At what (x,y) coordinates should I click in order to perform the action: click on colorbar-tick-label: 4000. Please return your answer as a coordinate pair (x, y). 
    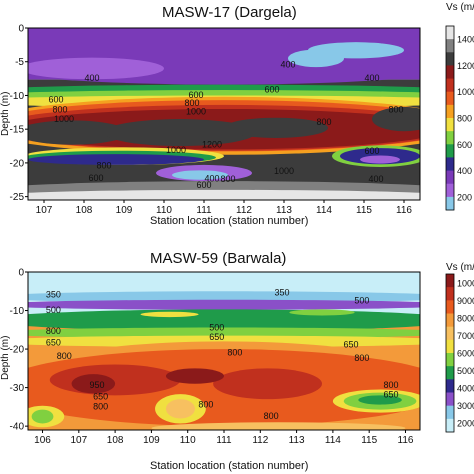
    Looking at the image, I should click on (465, 389).